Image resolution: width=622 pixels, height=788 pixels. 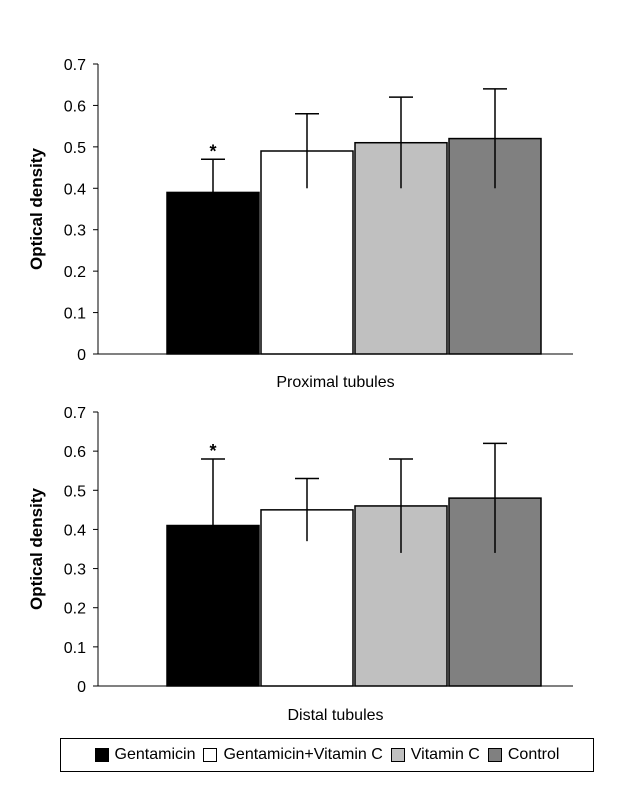 I want to click on legend-swatch-gentamicin-vitamin-c, so click(x=210, y=755).